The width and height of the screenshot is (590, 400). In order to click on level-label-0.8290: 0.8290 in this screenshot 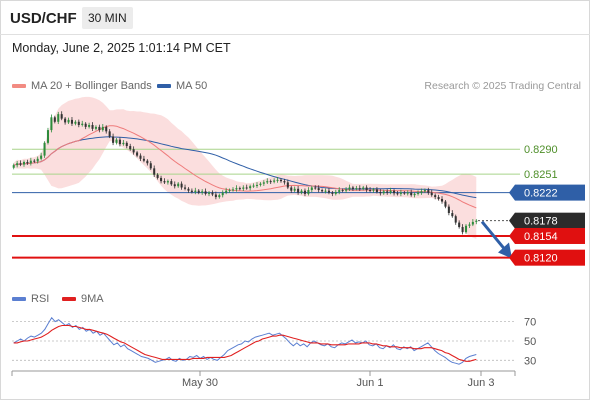, I will do `click(541, 150)`.